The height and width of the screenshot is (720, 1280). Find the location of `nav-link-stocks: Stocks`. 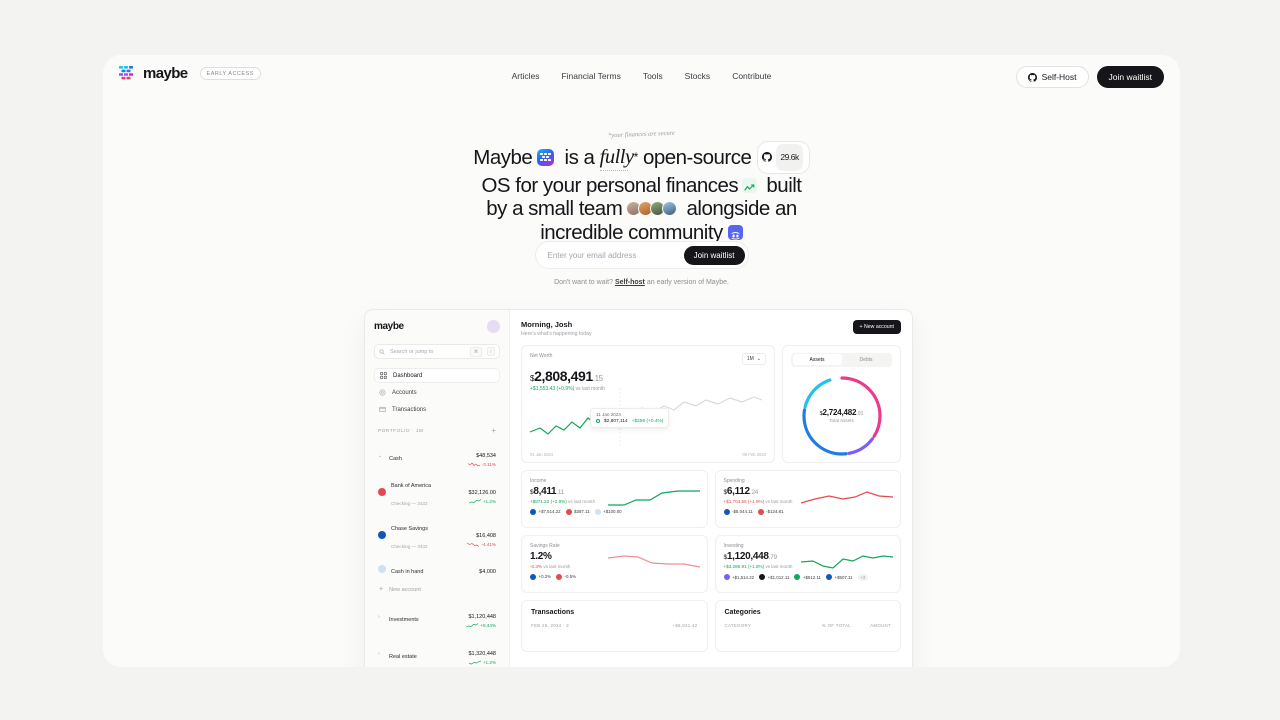

nav-link-stocks: Stocks is located at coordinates (697, 76).